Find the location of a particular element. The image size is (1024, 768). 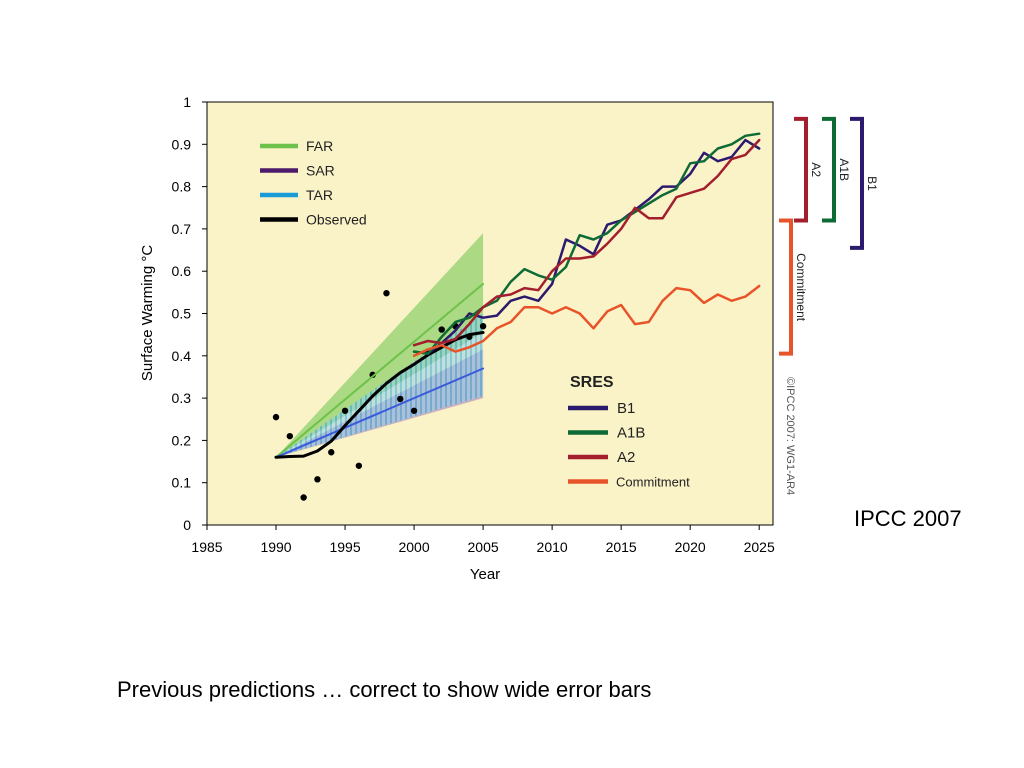

y-tick-label: 0 is located at coordinates (187, 525).